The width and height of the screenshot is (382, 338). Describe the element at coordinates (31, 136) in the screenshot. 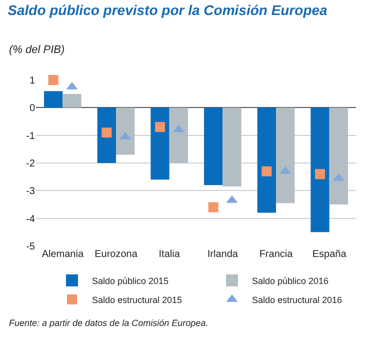

I see `y-tick-label: -1` at that location.